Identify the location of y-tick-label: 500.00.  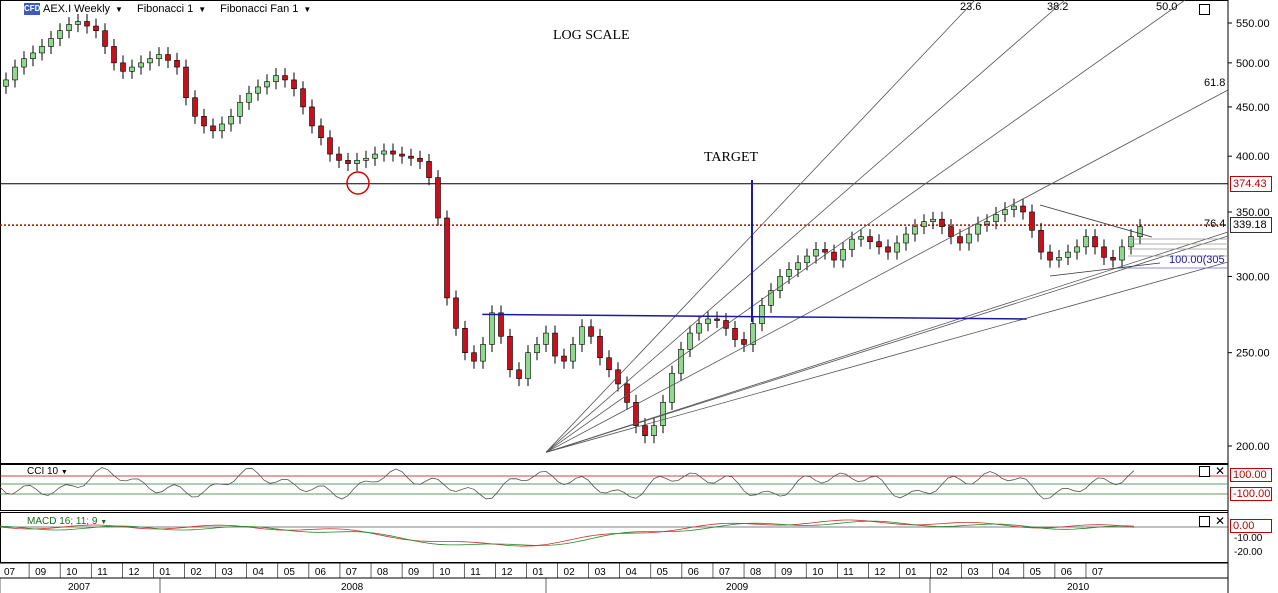
(1253, 64).